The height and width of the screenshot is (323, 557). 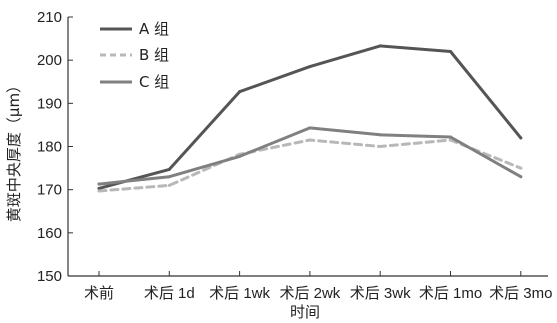 I want to click on legend-label: A 组, so click(x=154, y=29).